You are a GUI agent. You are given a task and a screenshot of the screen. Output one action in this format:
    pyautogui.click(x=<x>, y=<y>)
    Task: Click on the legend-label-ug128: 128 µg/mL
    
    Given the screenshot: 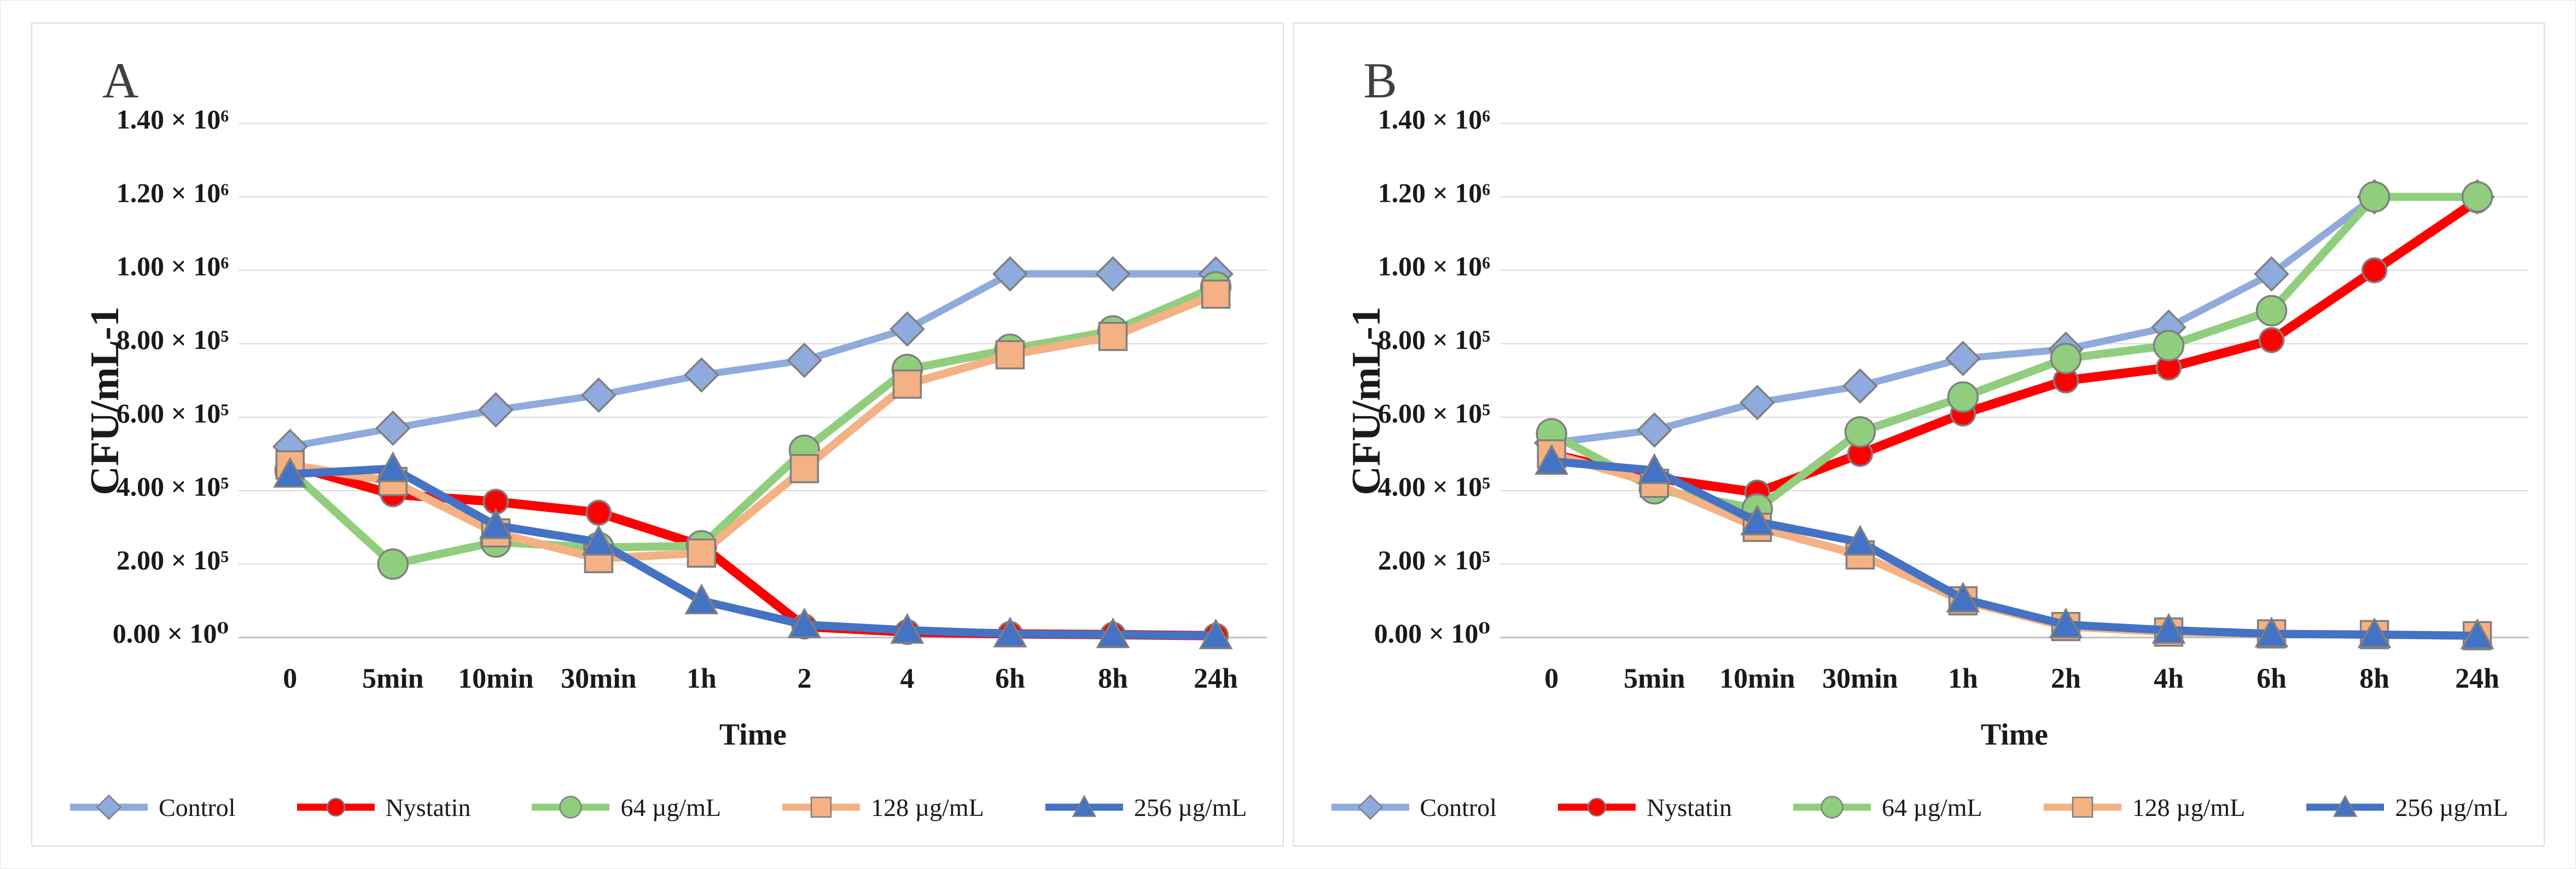 What is the action you would take?
    pyautogui.click(x=2189, y=807)
    